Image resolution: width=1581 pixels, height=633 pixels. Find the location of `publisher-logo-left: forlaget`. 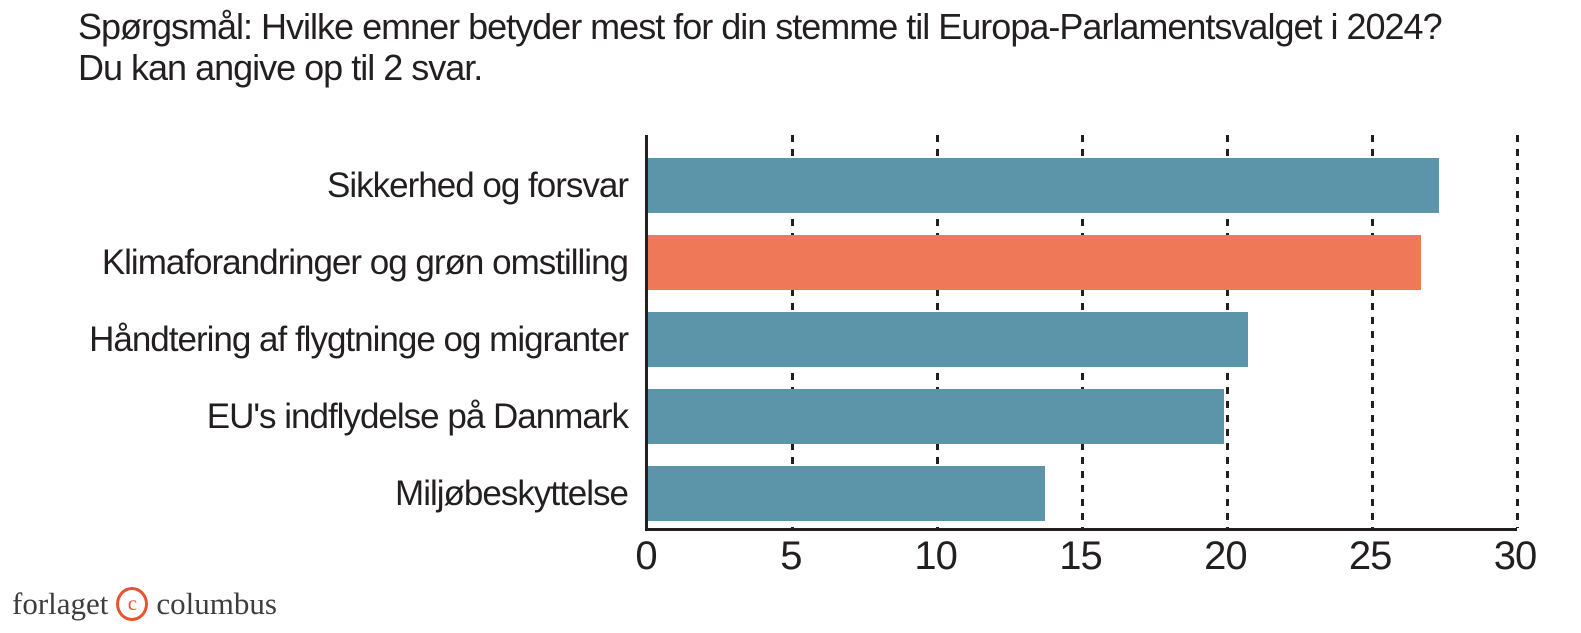

publisher-logo-left: forlaget is located at coordinates (60, 603).